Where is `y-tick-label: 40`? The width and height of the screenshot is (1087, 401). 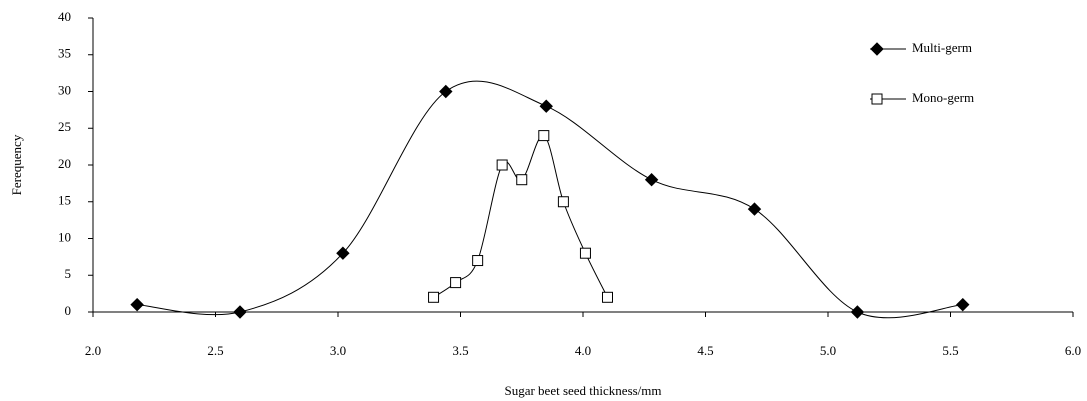 y-tick-label: 40 is located at coordinates (64, 16).